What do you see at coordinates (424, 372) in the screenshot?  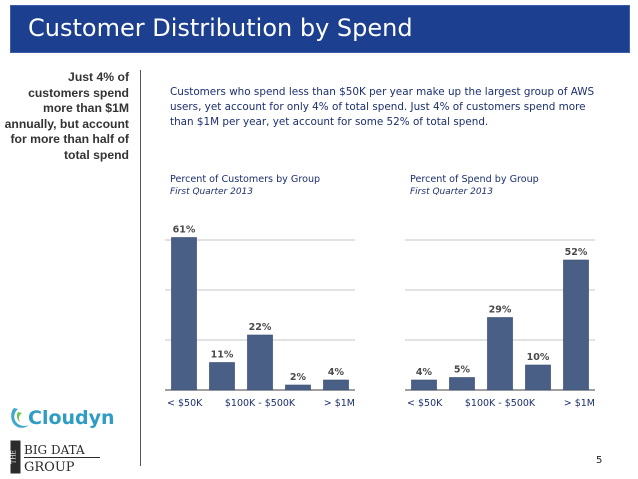 I see `data-label-0: 4%` at bounding box center [424, 372].